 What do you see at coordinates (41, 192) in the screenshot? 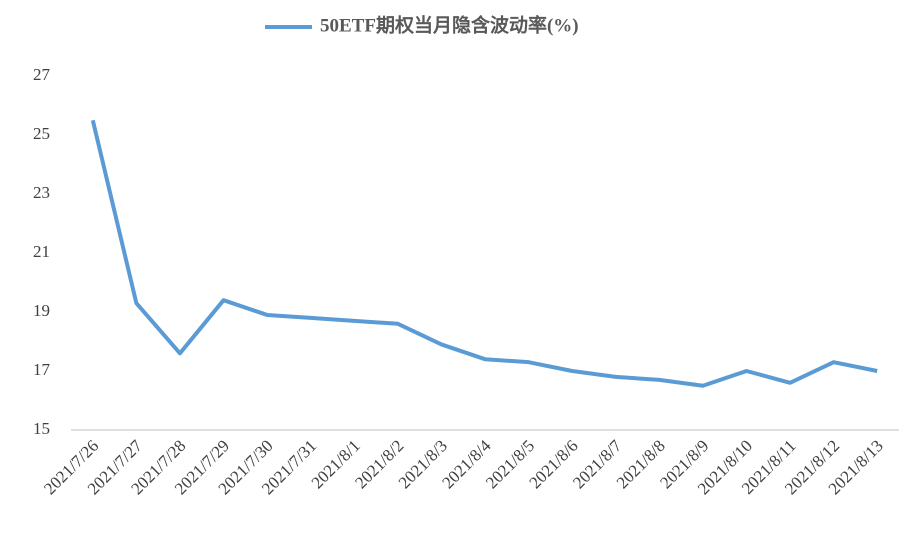
I see `y-tick-label: 23` at bounding box center [41, 192].